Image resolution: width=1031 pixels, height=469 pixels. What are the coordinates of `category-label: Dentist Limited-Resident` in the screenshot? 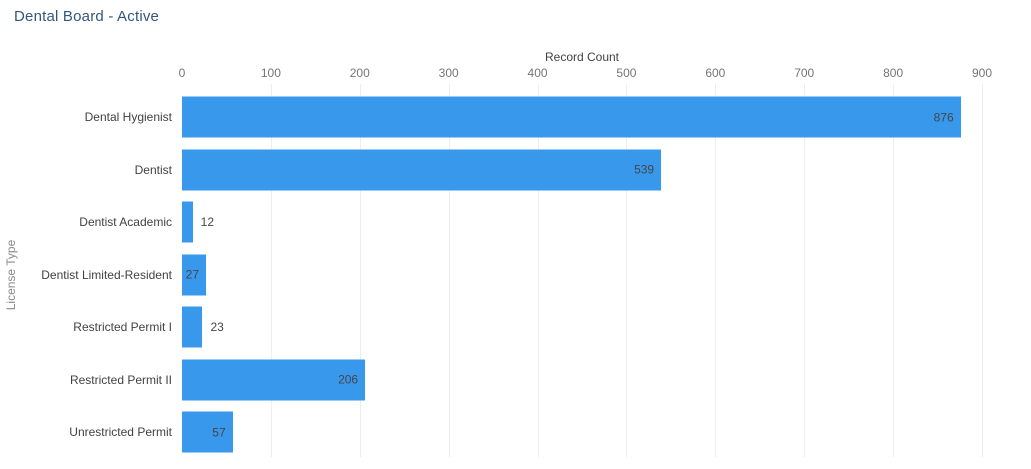 It's located at (106, 274).